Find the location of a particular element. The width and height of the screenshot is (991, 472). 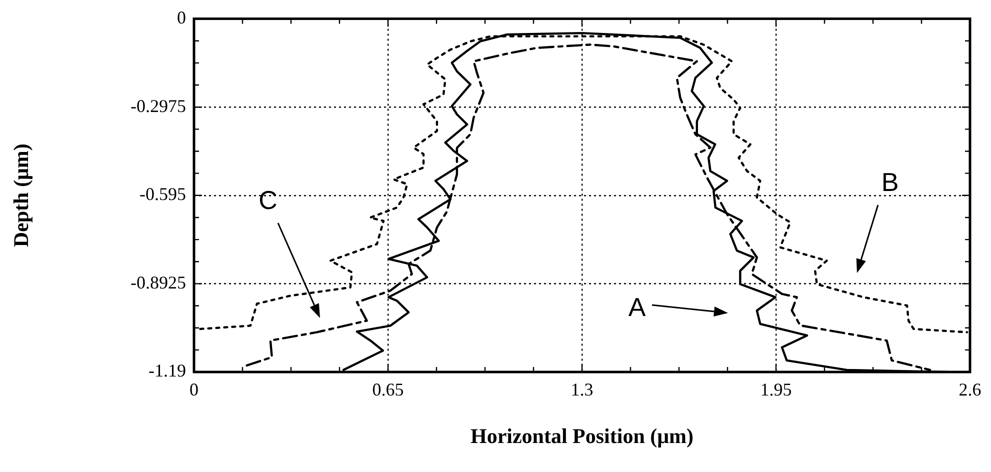

annotation: C is located at coordinates (268, 200).